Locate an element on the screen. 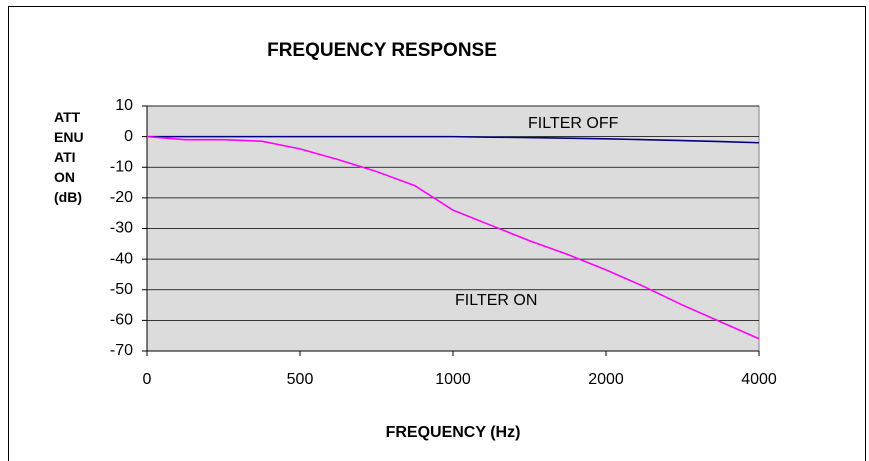 This screenshot has width=869, height=461. annotation: FILTER OFF is located at coordinates (573, 123).